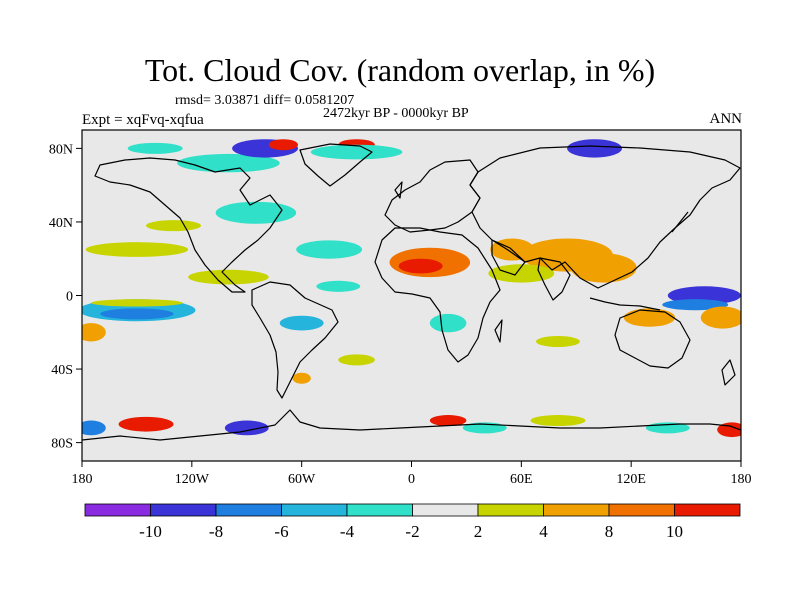 The height and width of the screenshot is (600, 800). What do you see at coordinates (398, 190) in the screenshot?
I see `coastline-uk` at bounding box center [398, 190].